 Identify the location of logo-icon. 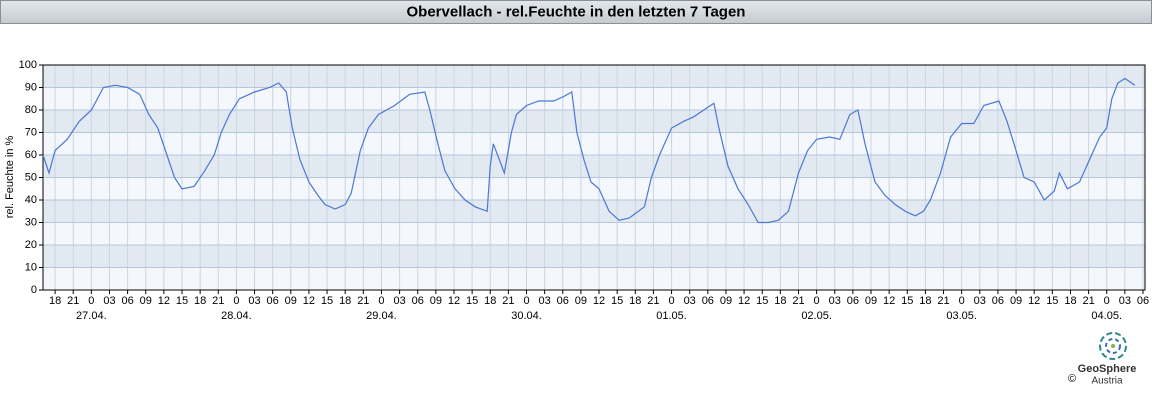
(1113, 346).